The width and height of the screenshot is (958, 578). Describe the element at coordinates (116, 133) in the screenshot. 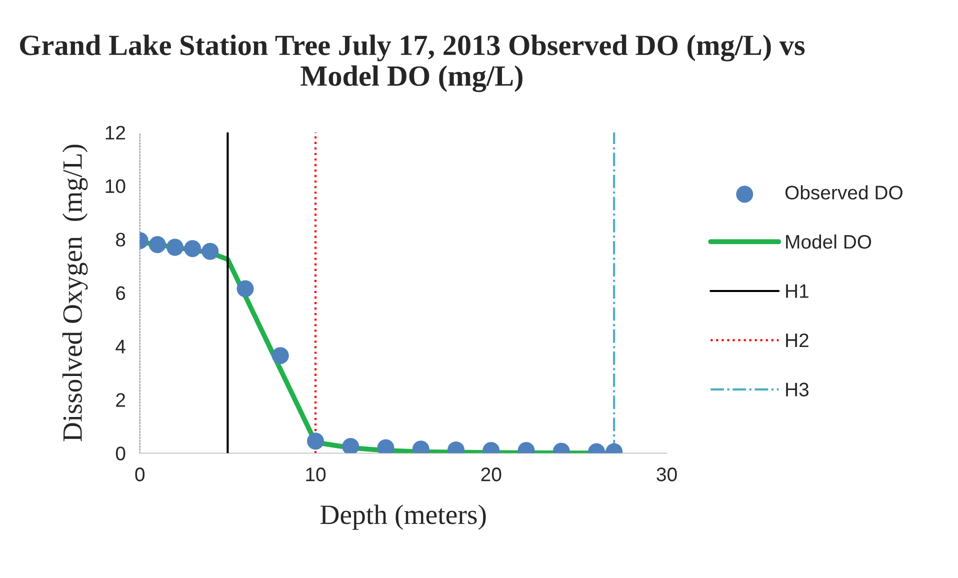

I see `y-tick-label: 12` at that location.